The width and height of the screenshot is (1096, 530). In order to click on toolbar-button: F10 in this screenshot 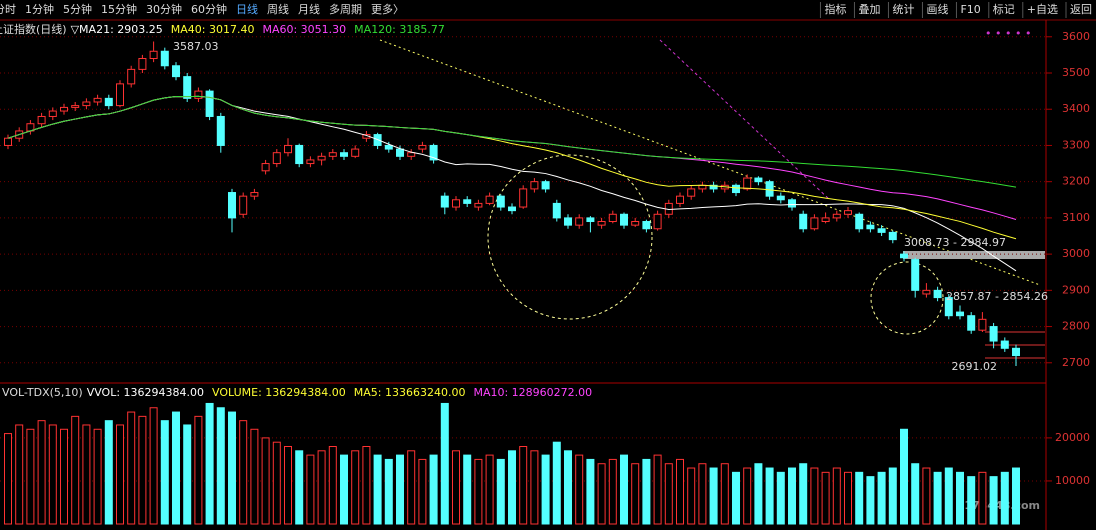, I will do `click(970, 9)`.